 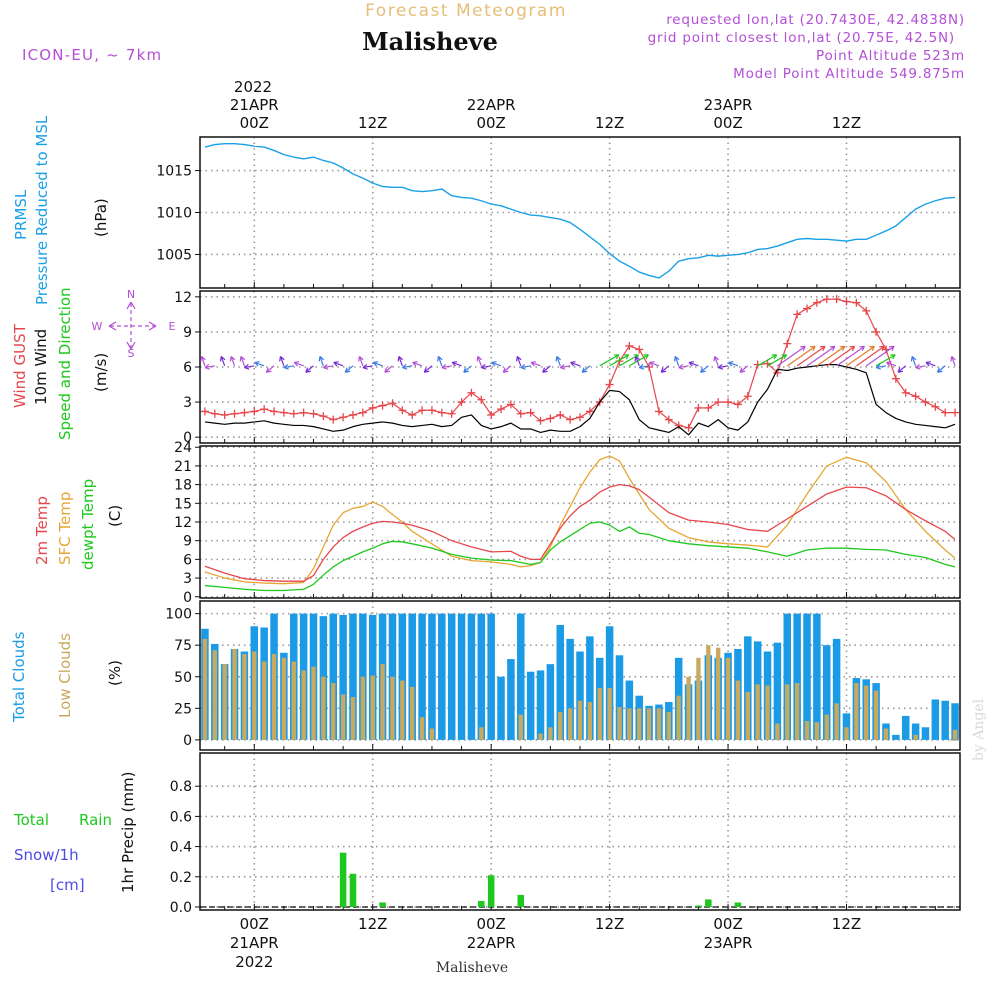 What do you see at coordinates (580, 556) in the screenshot?
I see `dewpt-line` at bounding box center [580, 556].